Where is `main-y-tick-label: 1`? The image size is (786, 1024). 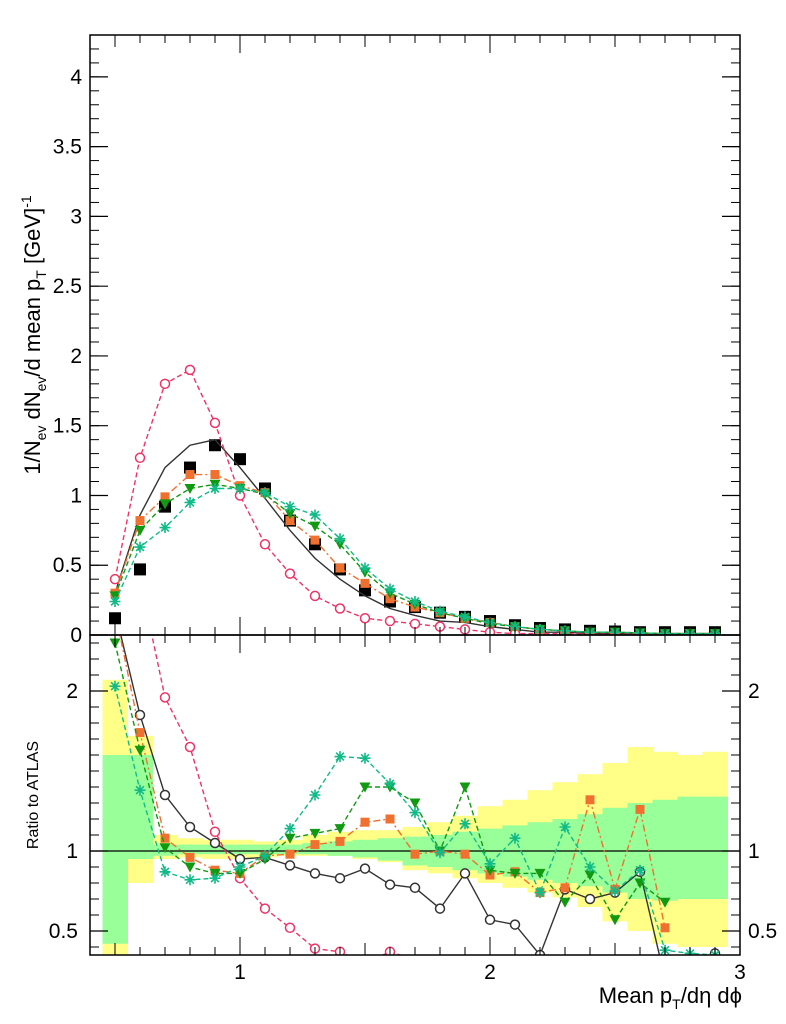
main-y-tick-label: 1 is located at coordinates (76, 495).